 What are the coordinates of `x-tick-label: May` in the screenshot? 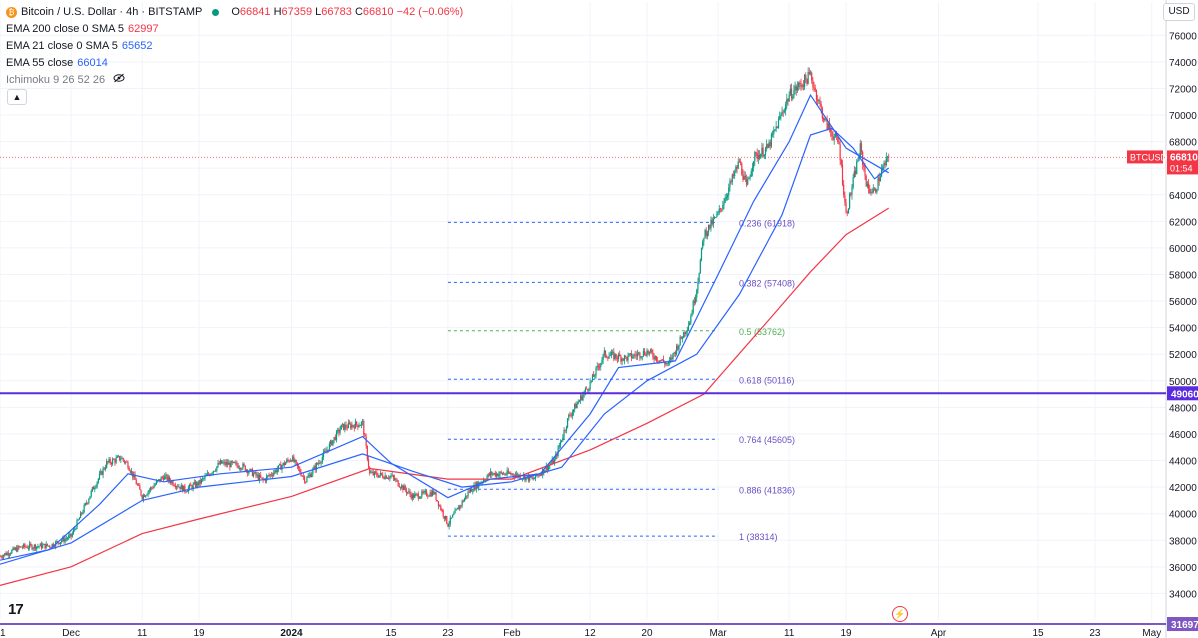 It's located at (1151, 633).